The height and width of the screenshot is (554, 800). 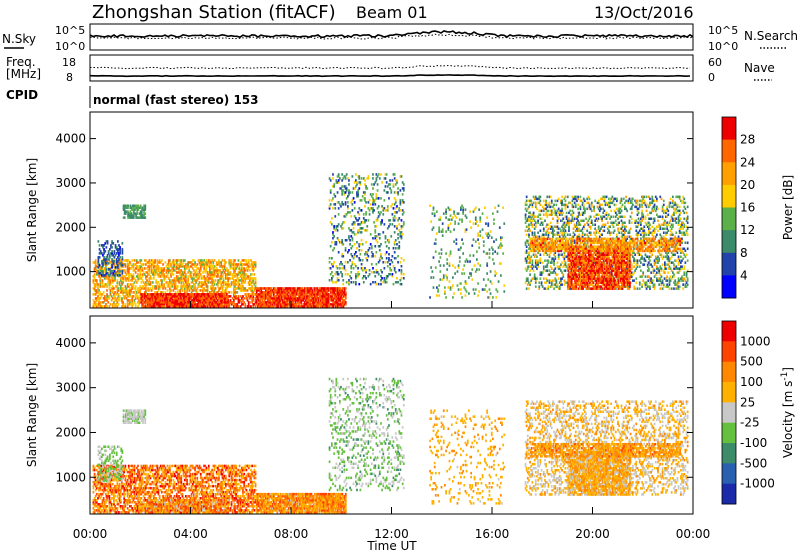 What do you see at coordinates (391, 68) in the screenshot?
I see `freq-panel-frame` at bounding box center [391, 68].